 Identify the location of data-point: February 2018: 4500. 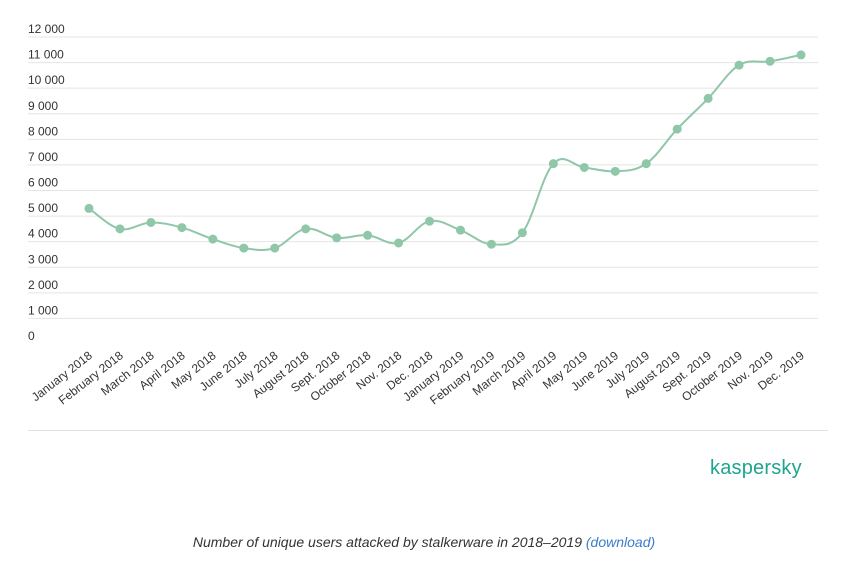
(120, 229).